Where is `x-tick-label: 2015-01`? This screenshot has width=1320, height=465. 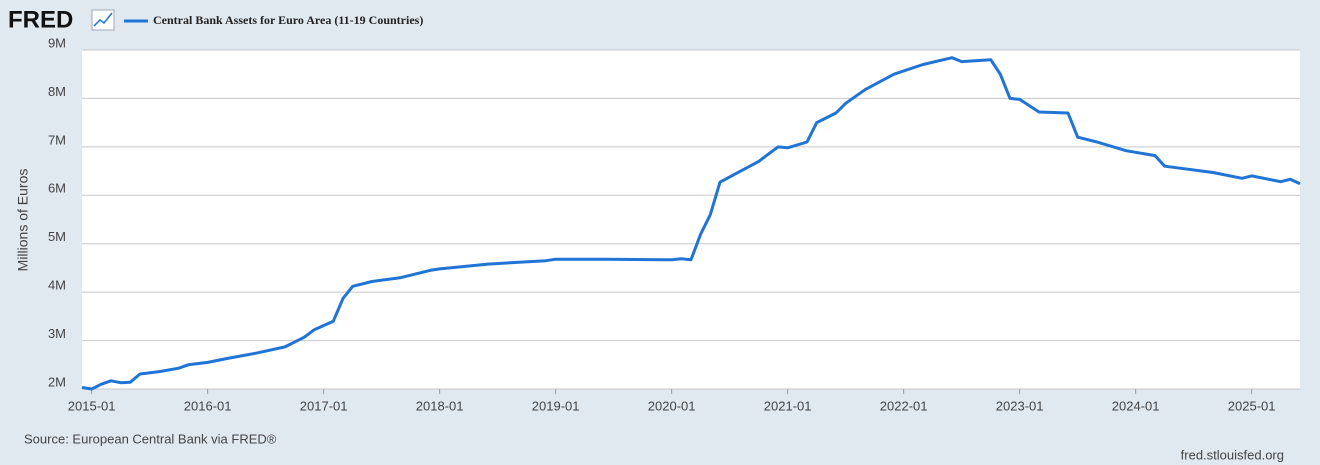
x-tick-label: 2015-01 is located at coordinates (92, 405).